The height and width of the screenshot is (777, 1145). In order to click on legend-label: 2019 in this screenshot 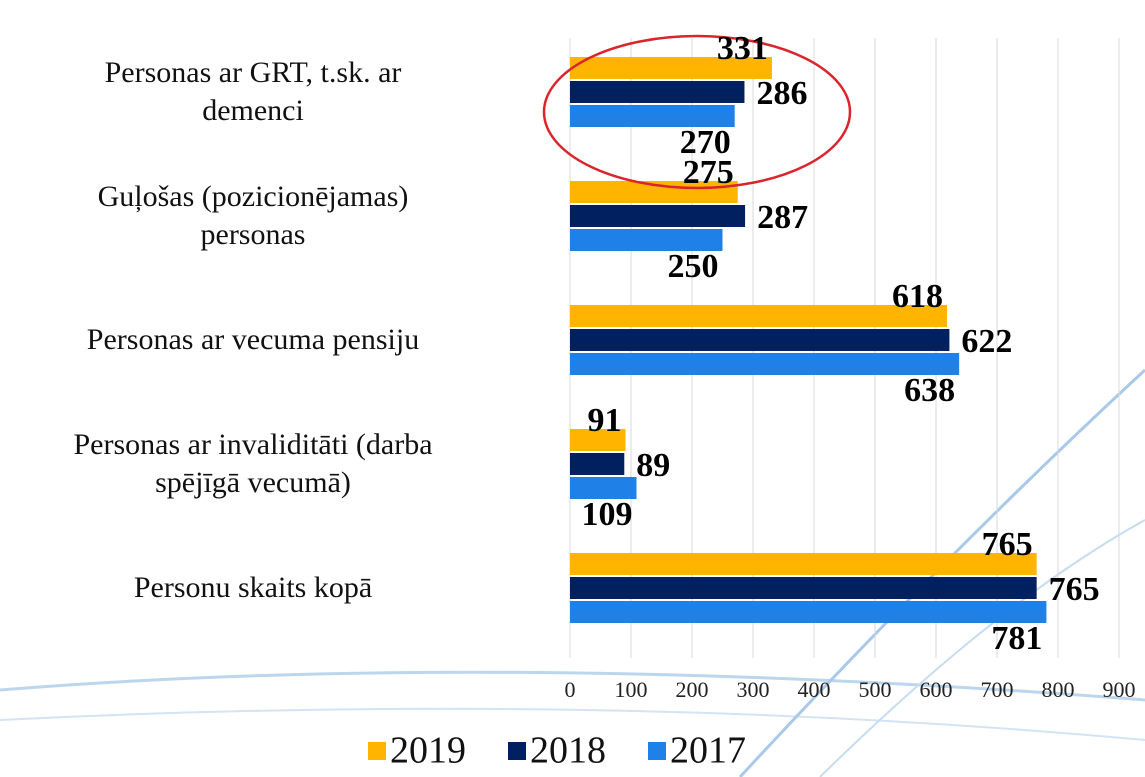, I will do `click(428, 751)`.